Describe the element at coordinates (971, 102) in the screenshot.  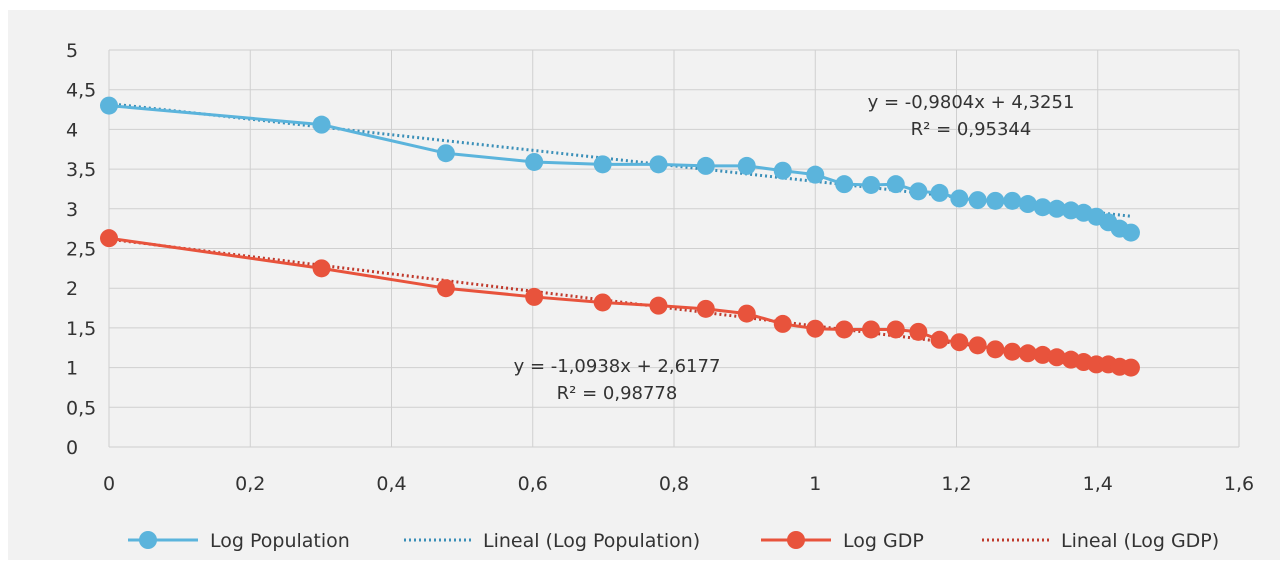
I see `pop-equation: y = -0,9804x + 4,3251` at that location.